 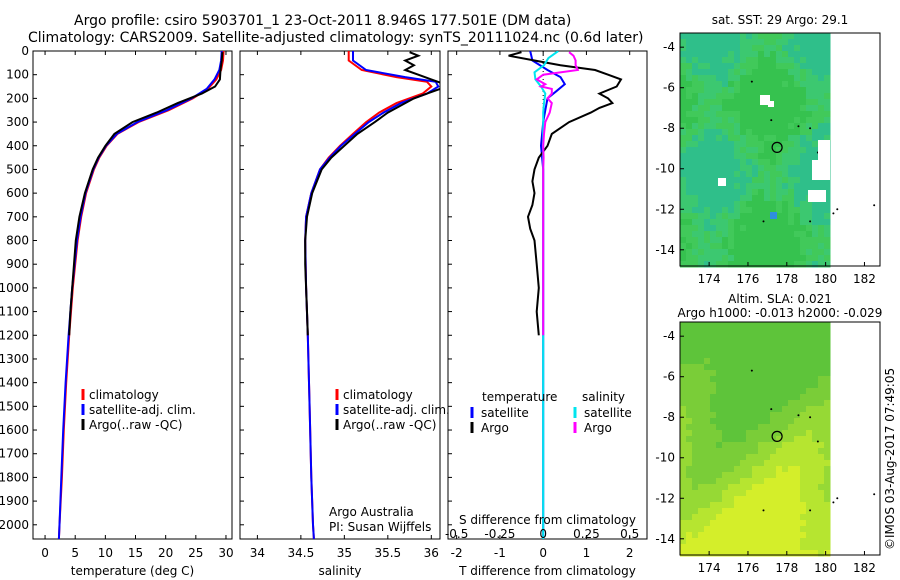 What do you see at coordinates (14, 288) in the screenshot?
I see `y-tick-label: 1000` at bounding box center [14, 288].